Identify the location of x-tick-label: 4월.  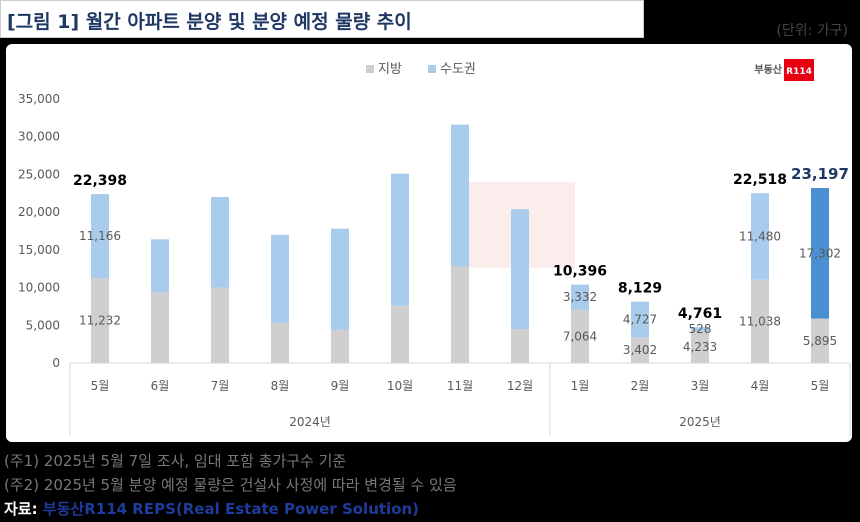
(760, 386).